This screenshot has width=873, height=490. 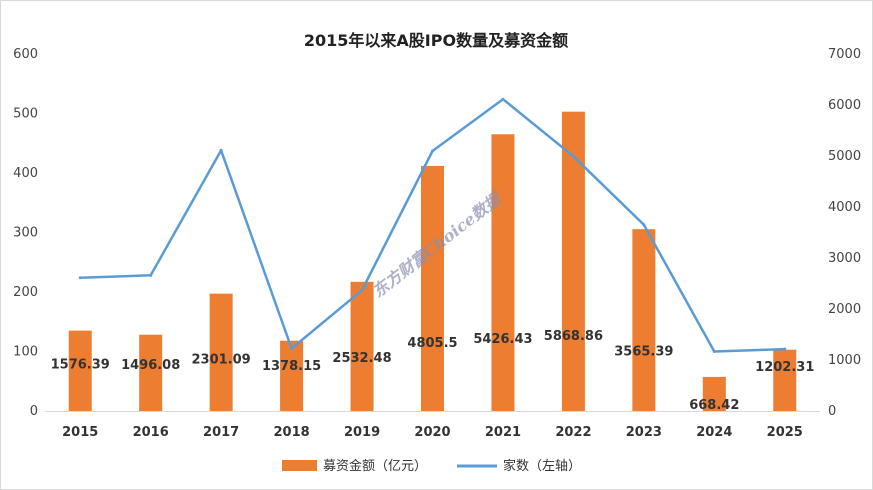 I want to click on bar-data-label: 2301.09, so click(x=221, y=360).